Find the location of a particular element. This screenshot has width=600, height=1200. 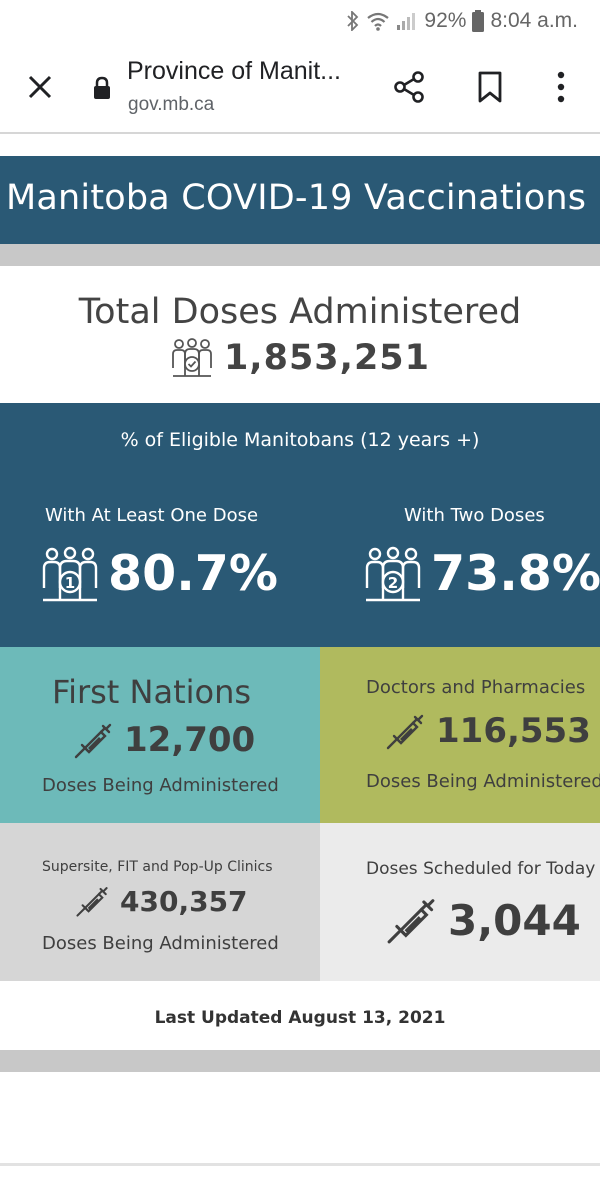

last-updated: Last Updated August 13, 2021 is located at coordinates (300, 1018).